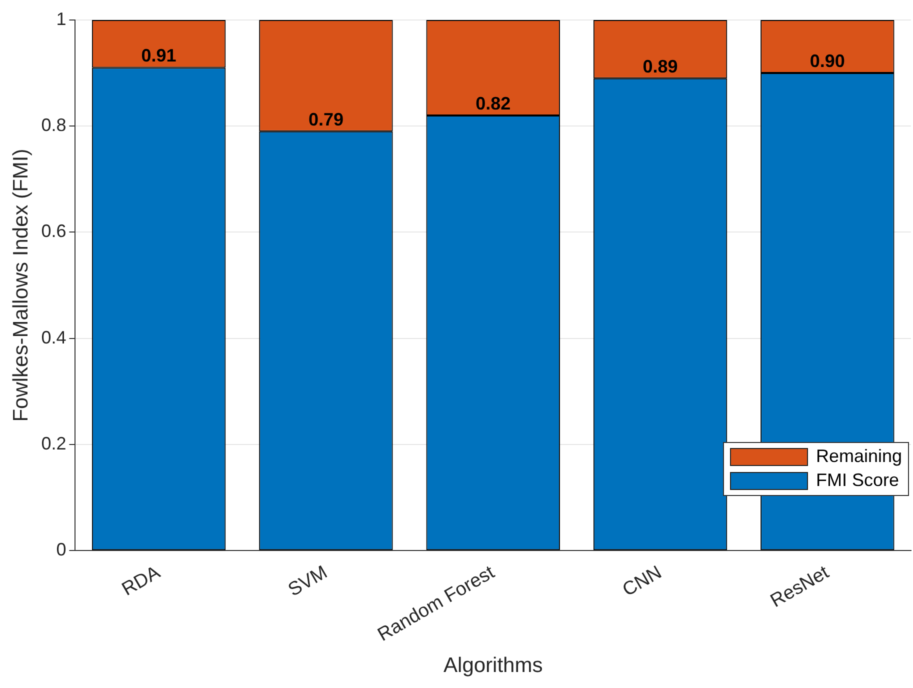 This screenshot has height=688, width=913. What do you see at coordinates (308, 581) in the screenshot?
I see `x-tick-label: SVM` at bounding box center [308, 581].